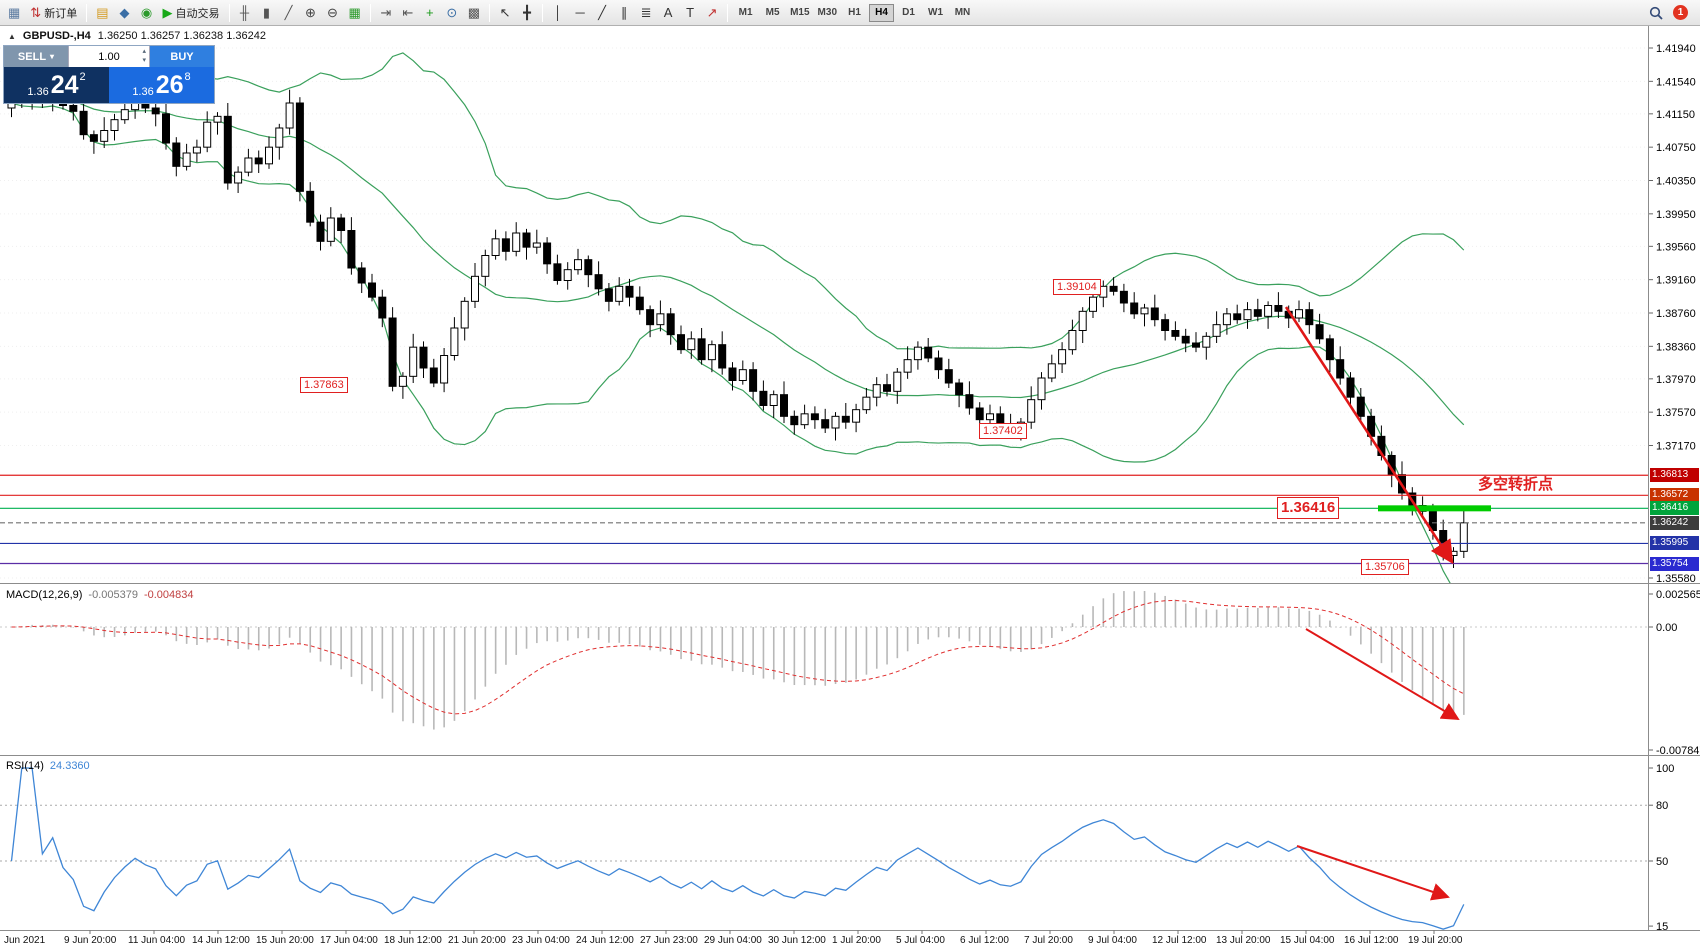  Describe the element at coordinates (144, 51) in the screenshot. I see `volume-up-icon: ▴` at that location.